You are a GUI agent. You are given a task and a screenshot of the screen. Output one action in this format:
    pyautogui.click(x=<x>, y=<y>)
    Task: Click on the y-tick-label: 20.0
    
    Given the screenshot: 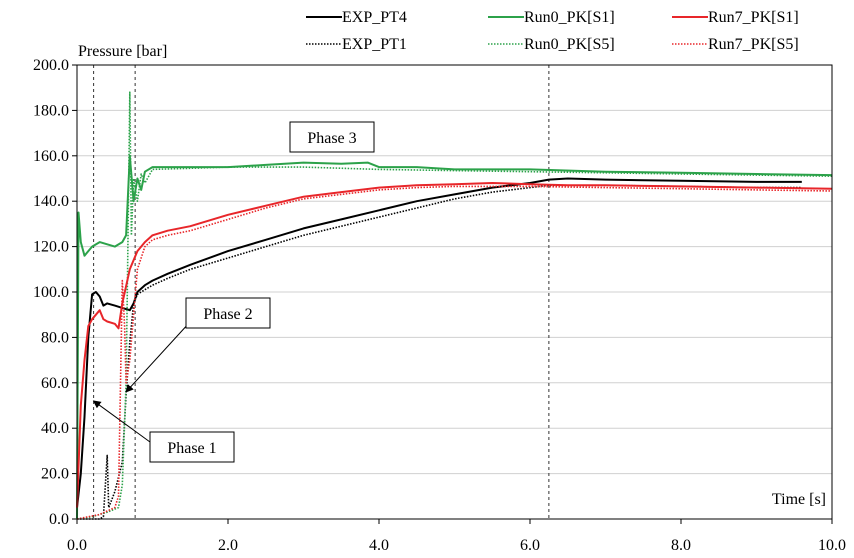 What is the action you would take?
    pyautogui.click(x=55, y=474)
    